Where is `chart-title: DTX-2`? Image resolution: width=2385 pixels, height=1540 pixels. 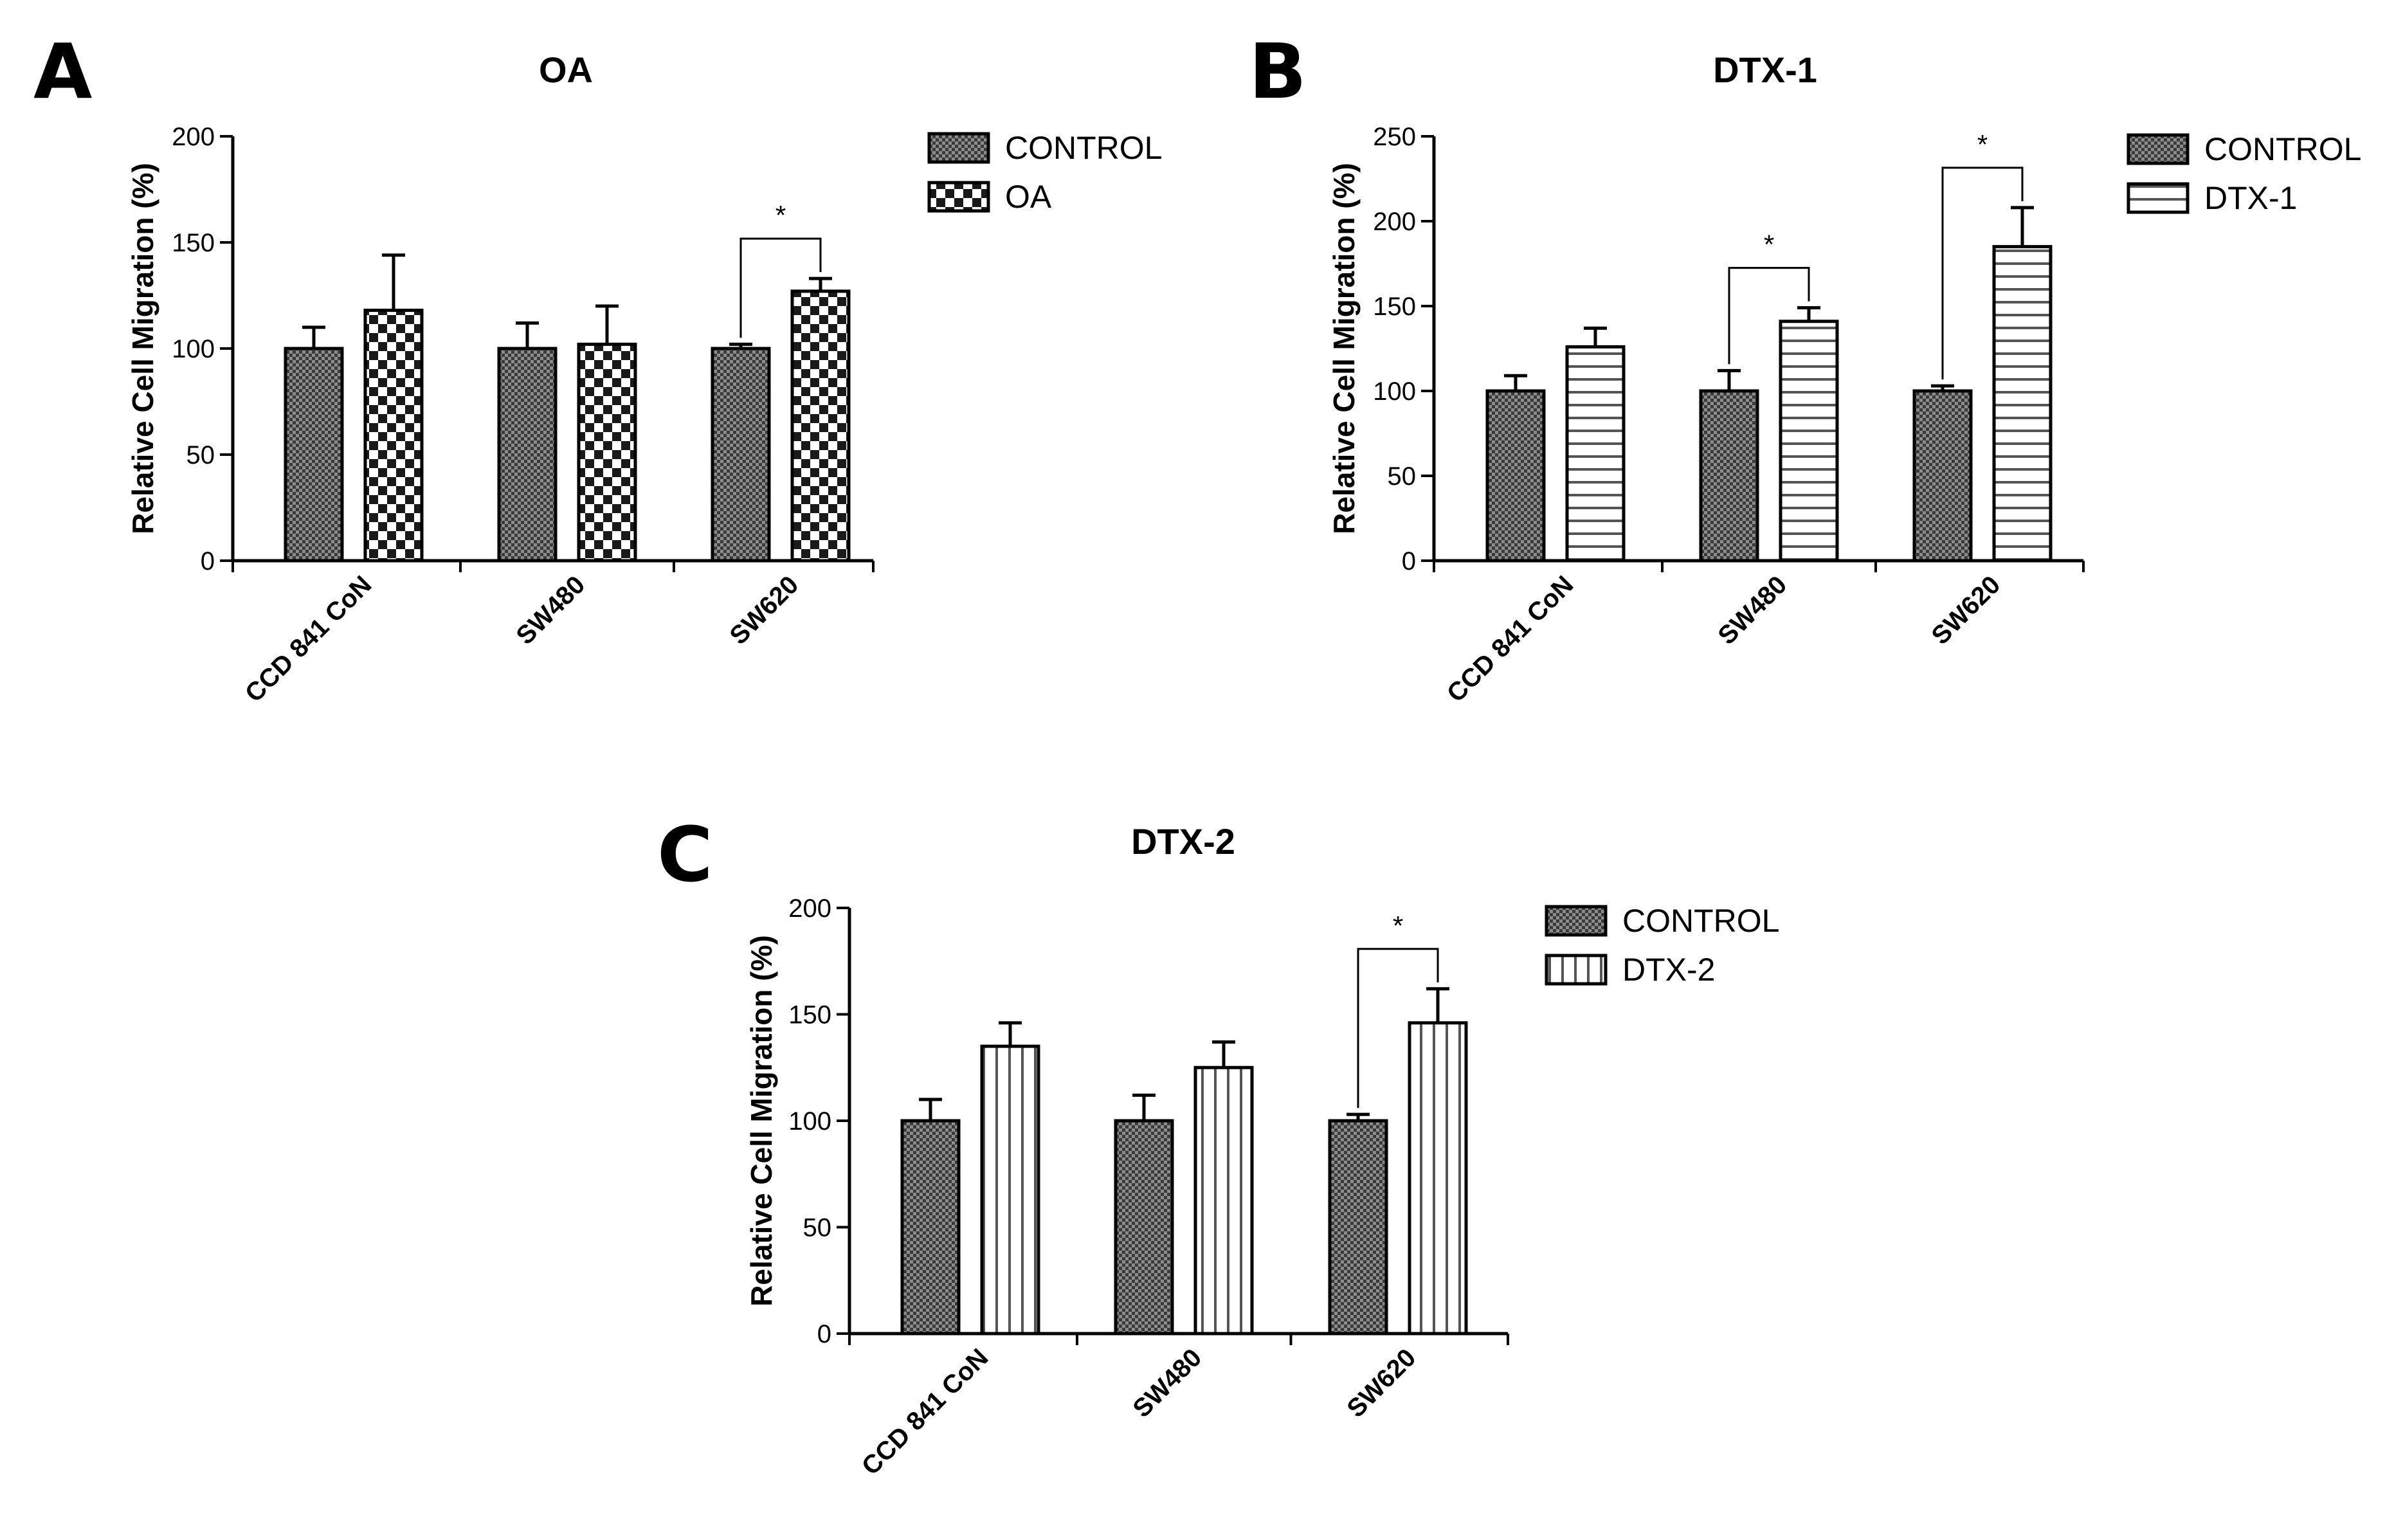
chart-title: DTX-2 is located at coordinates (1183, 841).